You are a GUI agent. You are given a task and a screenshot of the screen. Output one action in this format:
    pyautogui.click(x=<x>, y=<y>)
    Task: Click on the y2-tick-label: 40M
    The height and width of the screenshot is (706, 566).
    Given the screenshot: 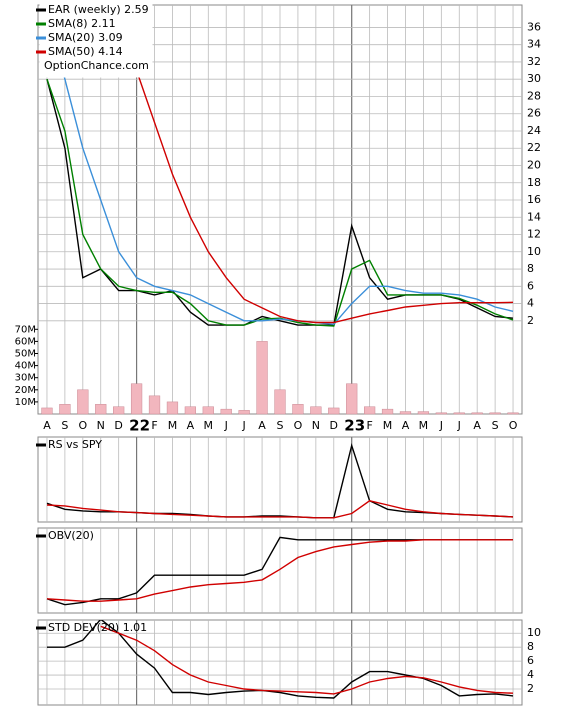 What is the action you would take?
    pyautogui.click(x=25, y=366)
    